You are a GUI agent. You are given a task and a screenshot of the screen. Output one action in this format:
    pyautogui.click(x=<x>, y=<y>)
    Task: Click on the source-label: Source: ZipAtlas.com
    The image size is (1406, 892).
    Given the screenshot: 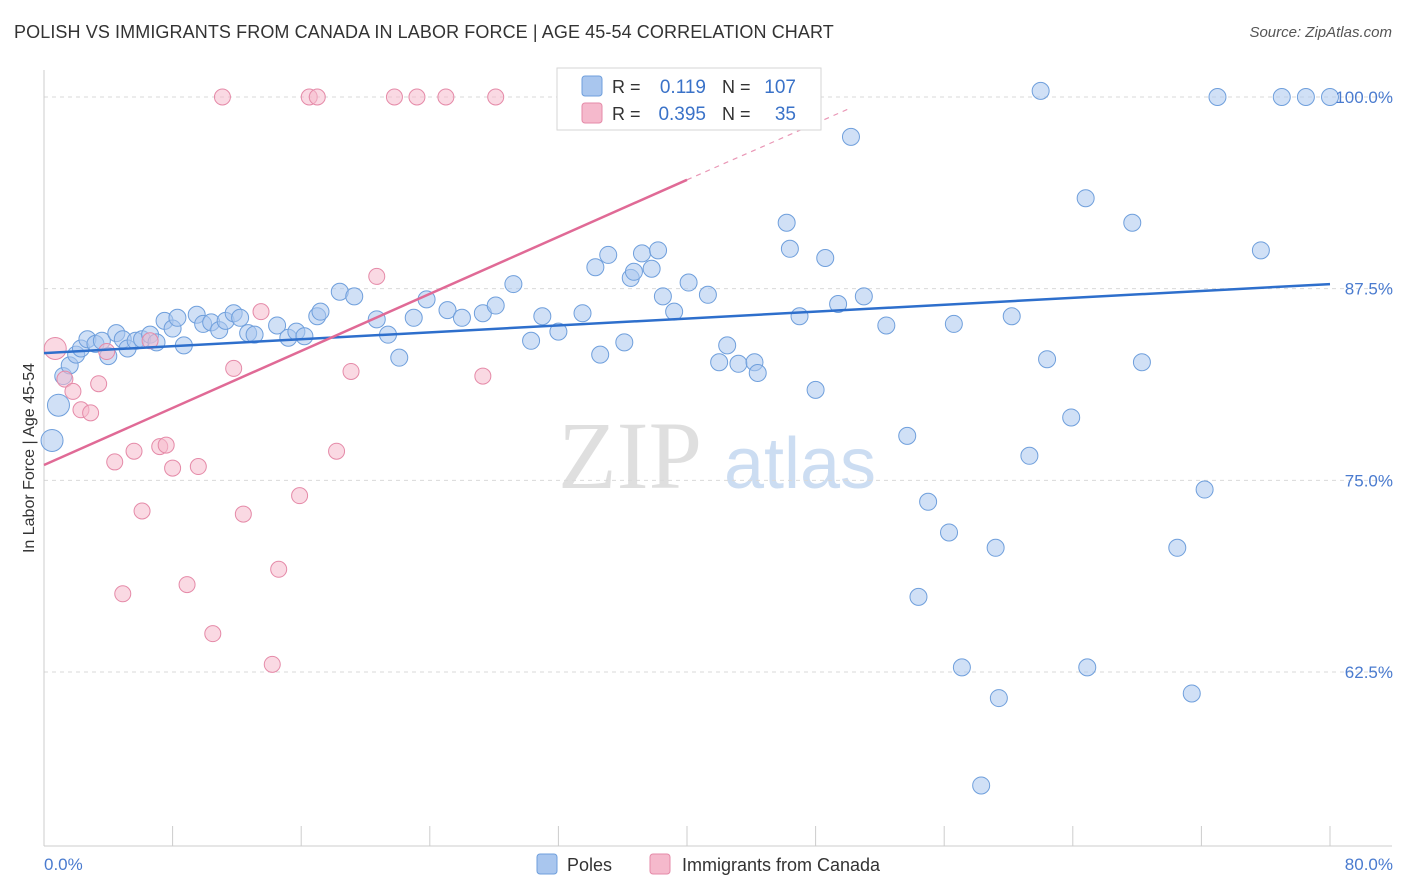 What is the action you would take?
    pyautogui.click(x=1320, y=32)
    